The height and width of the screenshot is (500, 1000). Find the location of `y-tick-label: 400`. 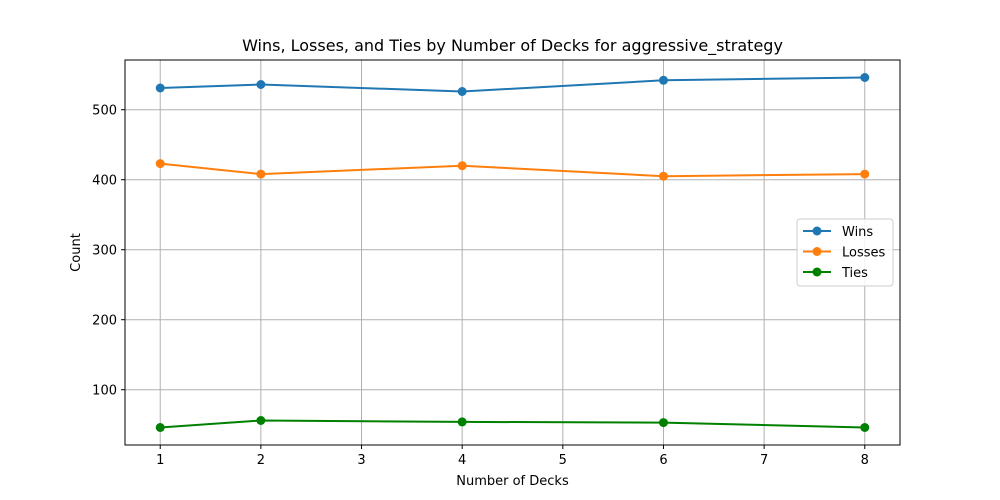

y-tick-label: 400 is located at coordinates (104, 181).